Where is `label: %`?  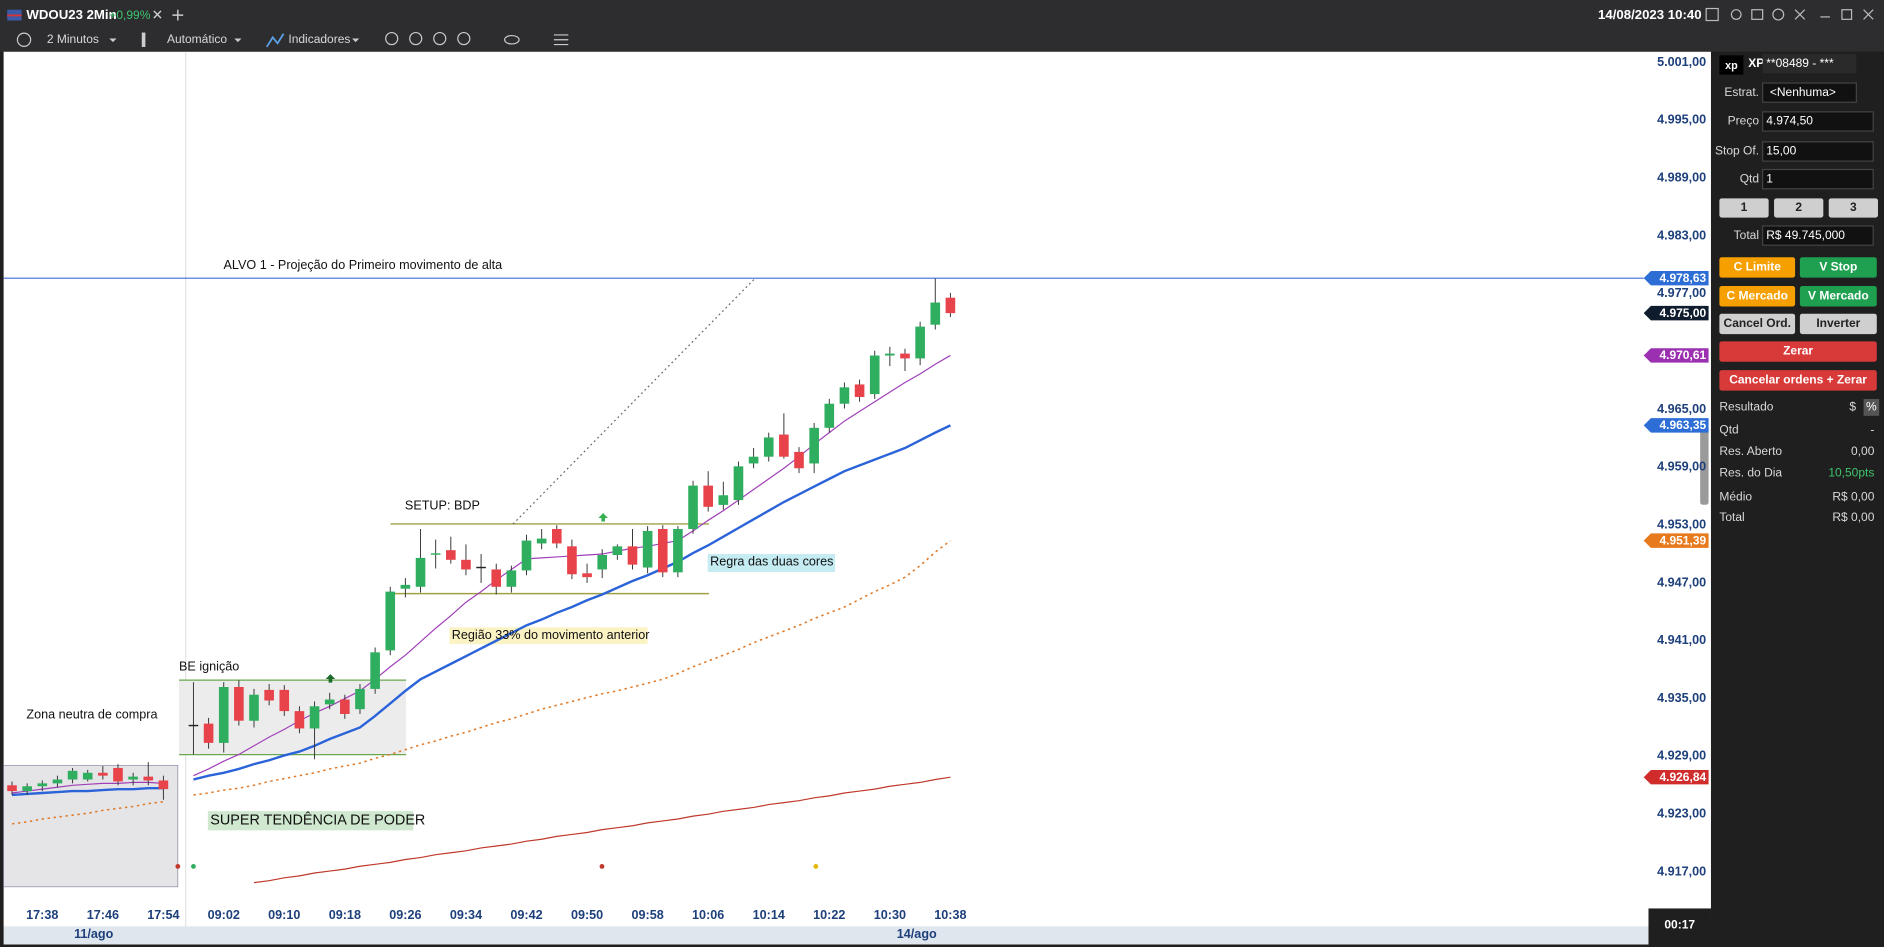 label: % is located at coordinates (1871, 407).